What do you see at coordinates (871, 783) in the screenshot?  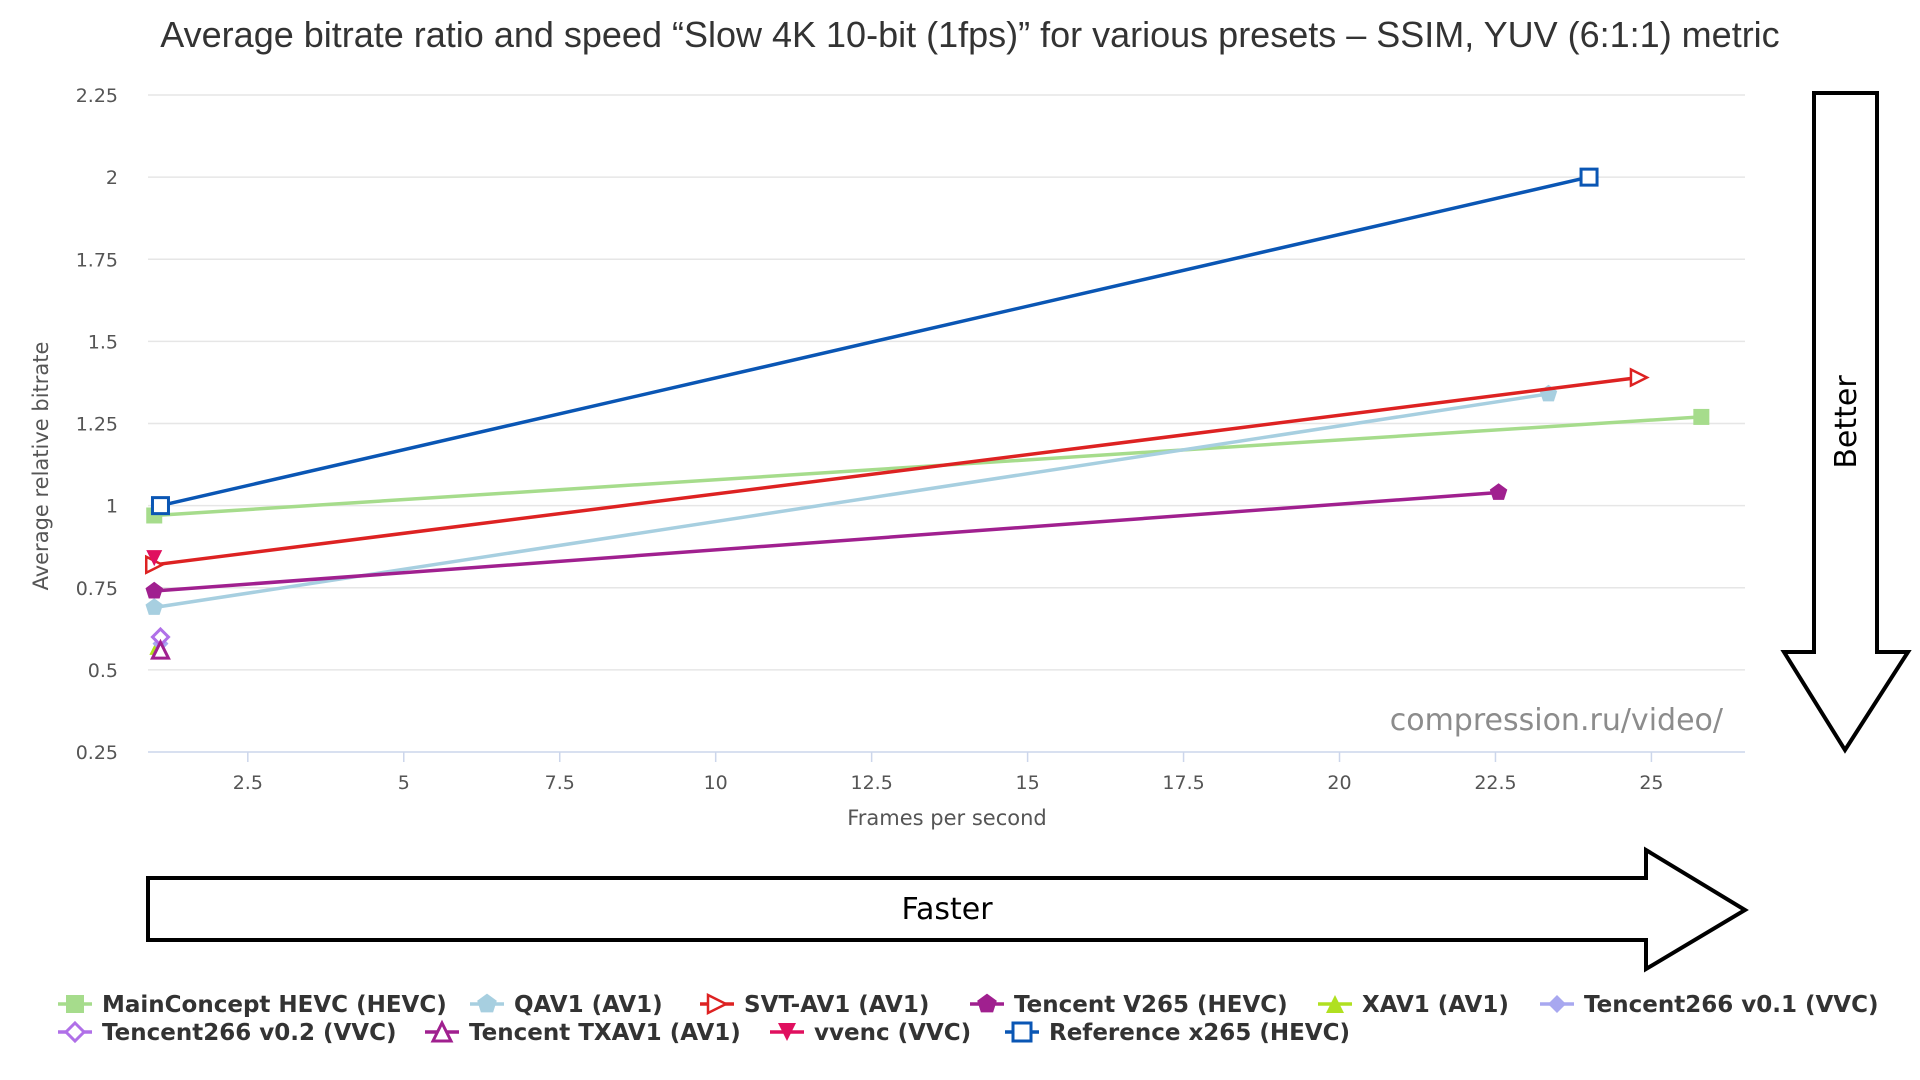 I see `x-tick-label: 12.5` at bounding box center [871, 783].